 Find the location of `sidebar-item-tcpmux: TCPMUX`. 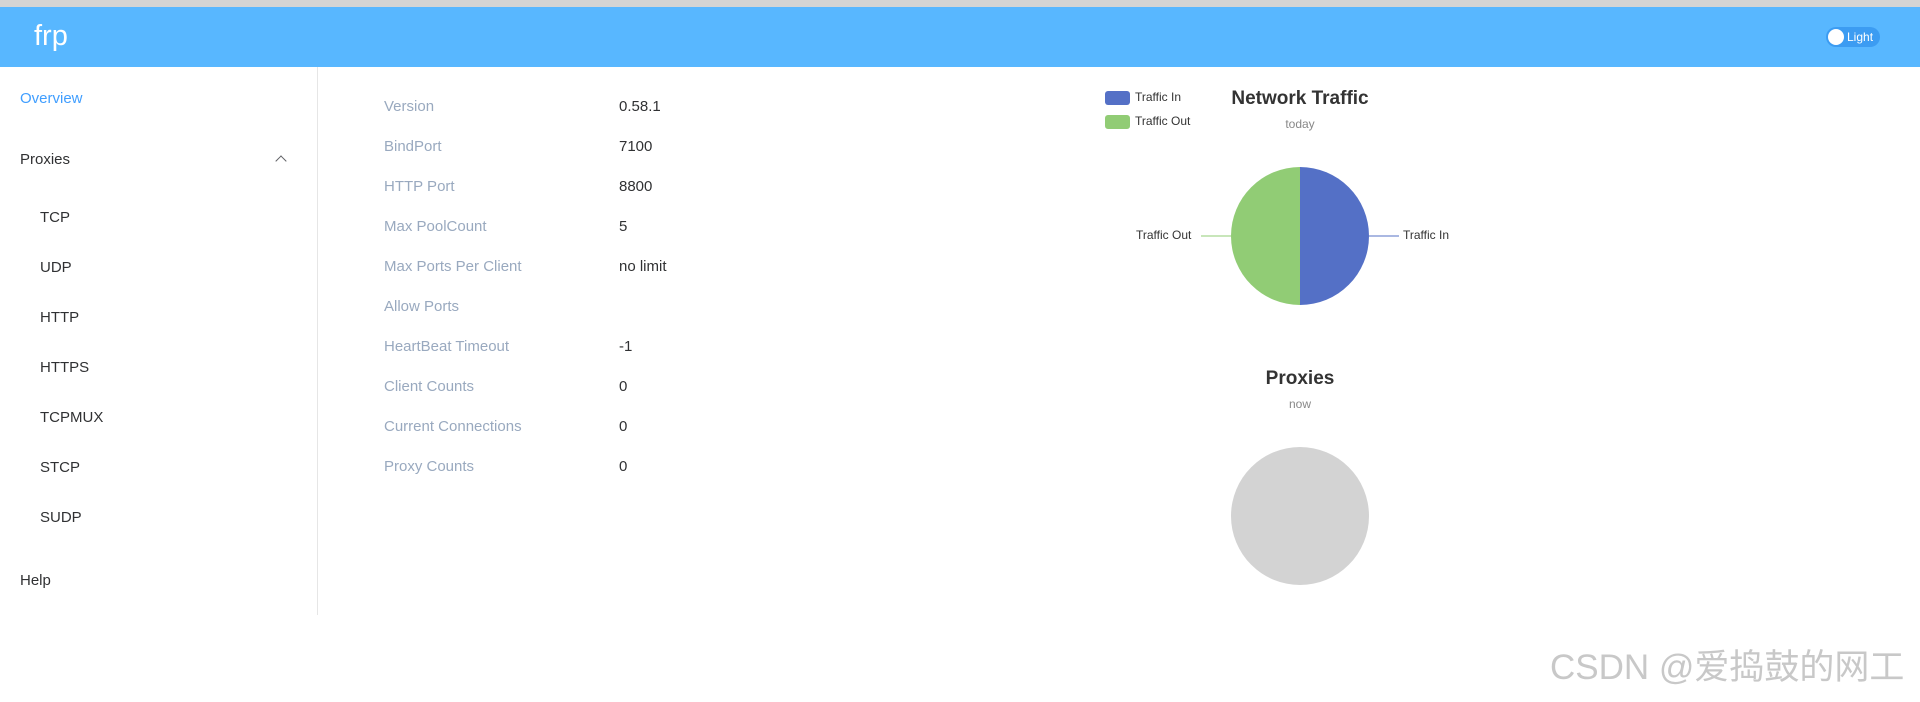

sidebar-item-tcpmux: TCPMUX is located at coordinates (72, 417).